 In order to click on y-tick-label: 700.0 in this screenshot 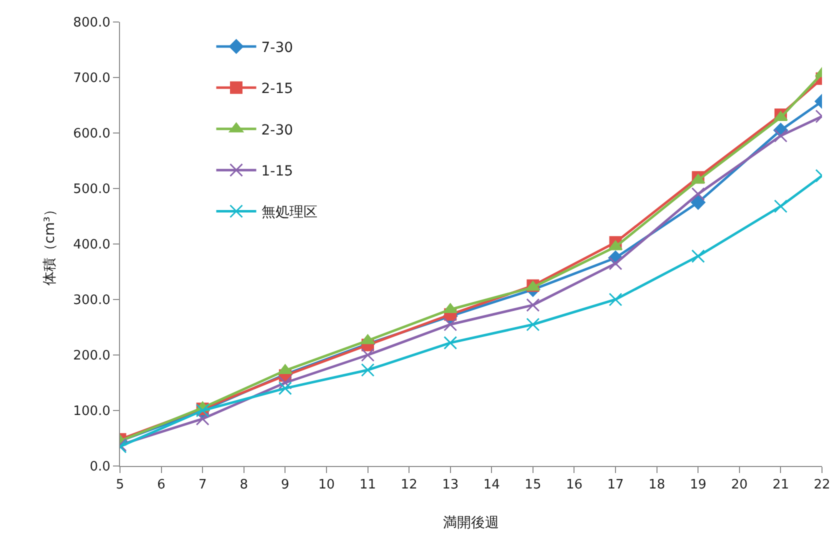, I will do `click(91, 78)`.